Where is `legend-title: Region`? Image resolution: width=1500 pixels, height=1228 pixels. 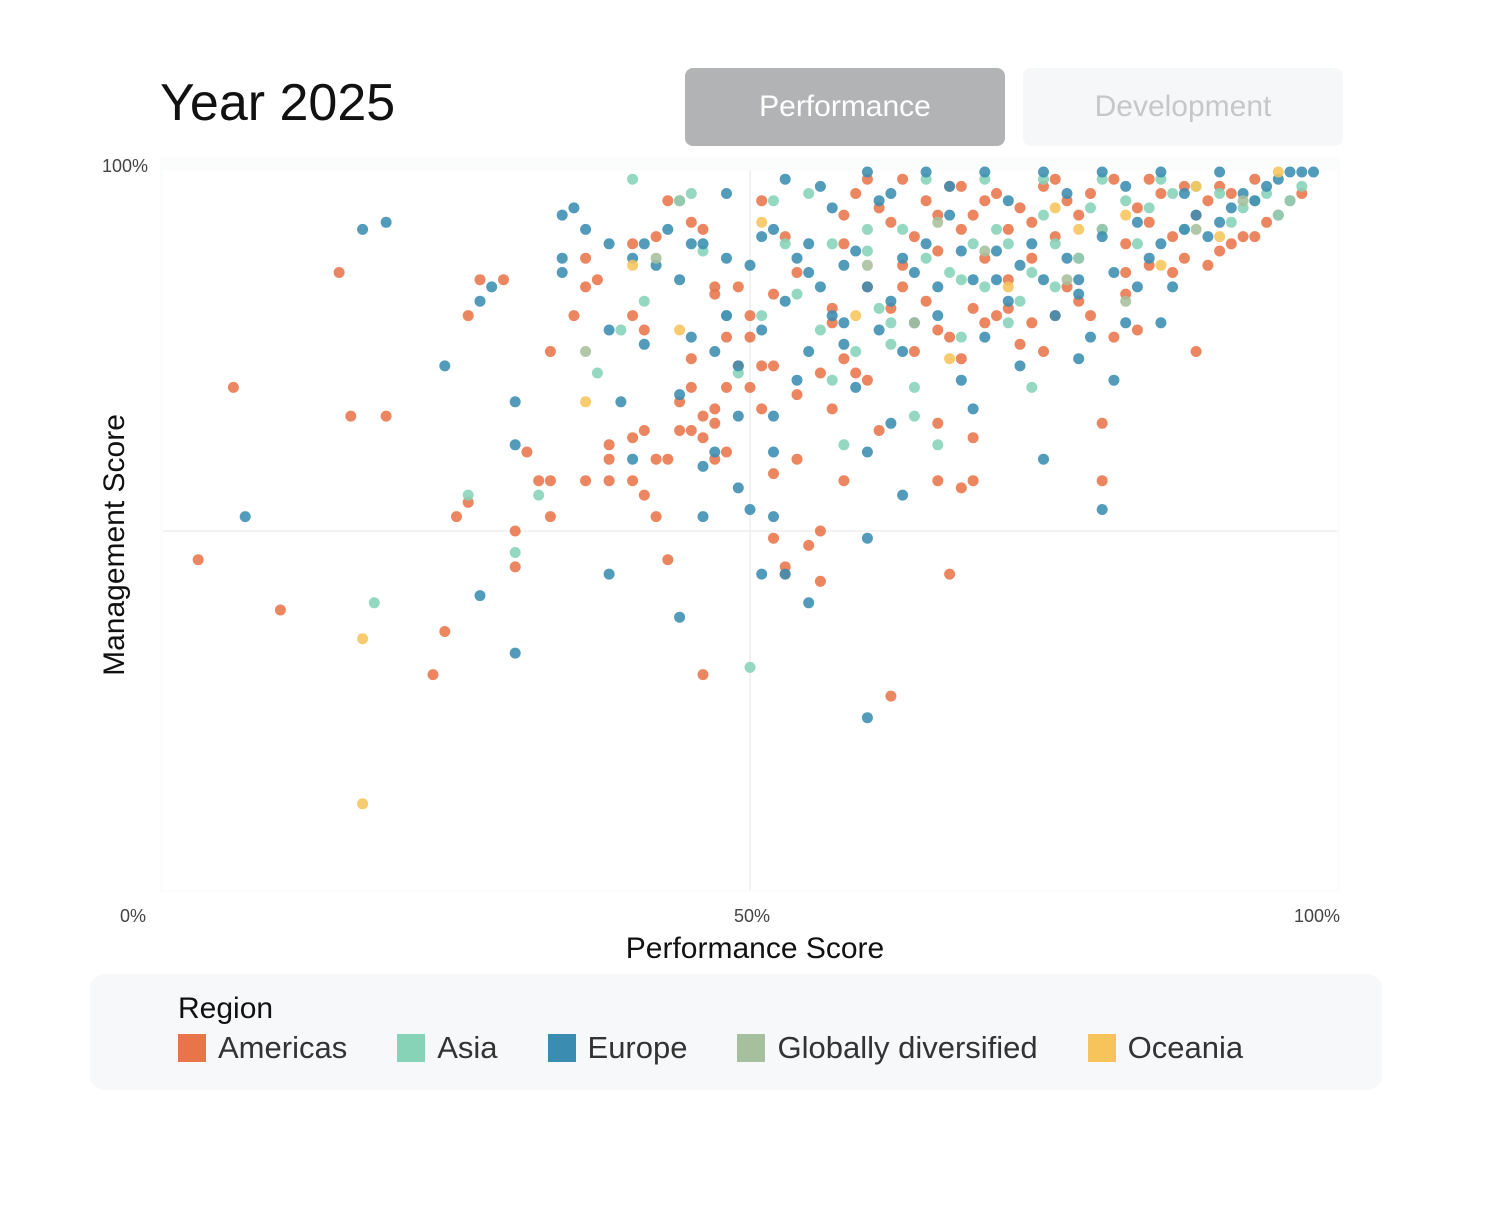 legend-title: Region is located at coordinates (226, 1008).